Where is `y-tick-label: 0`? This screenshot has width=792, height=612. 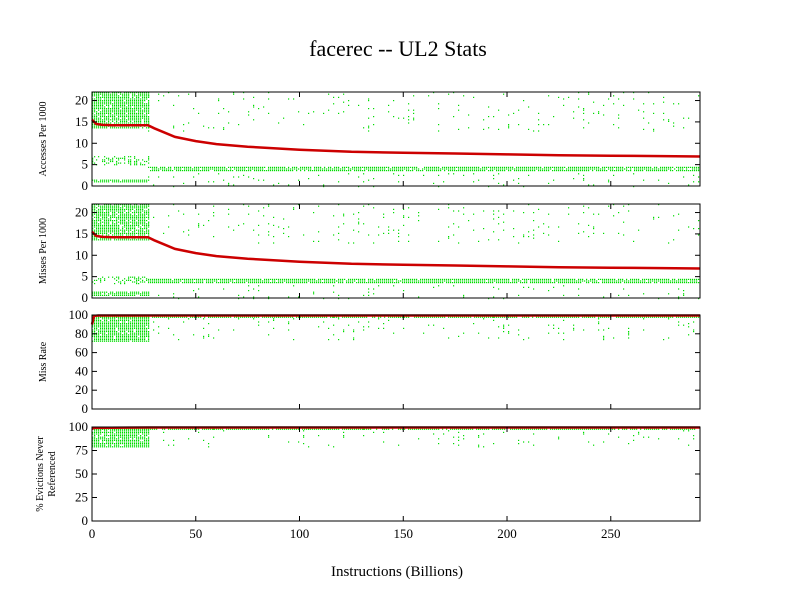
y-tick-label: 0 is located at coordinates (85, 297).